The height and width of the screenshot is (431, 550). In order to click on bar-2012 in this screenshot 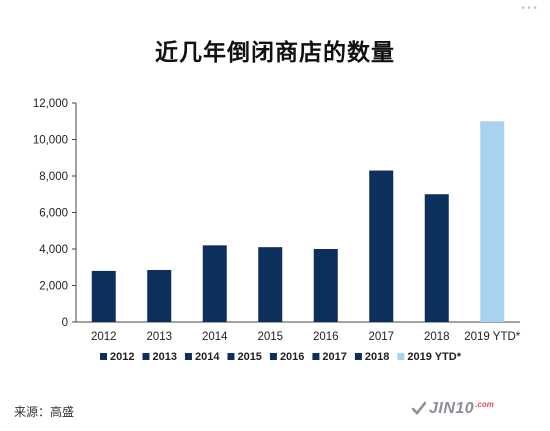, I will do `click(103, 296)`.